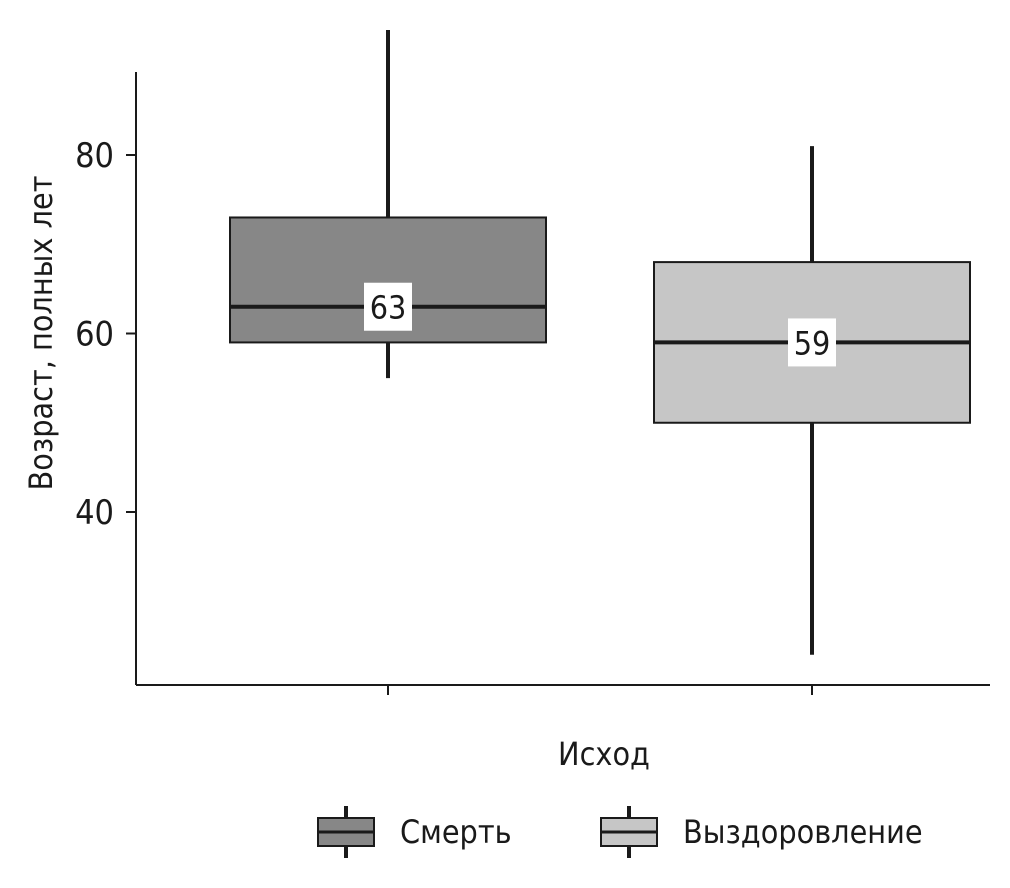 This screenshot has height=888, width=1010. I want to click on y-tick-label-80: 80, so click(94, 156).